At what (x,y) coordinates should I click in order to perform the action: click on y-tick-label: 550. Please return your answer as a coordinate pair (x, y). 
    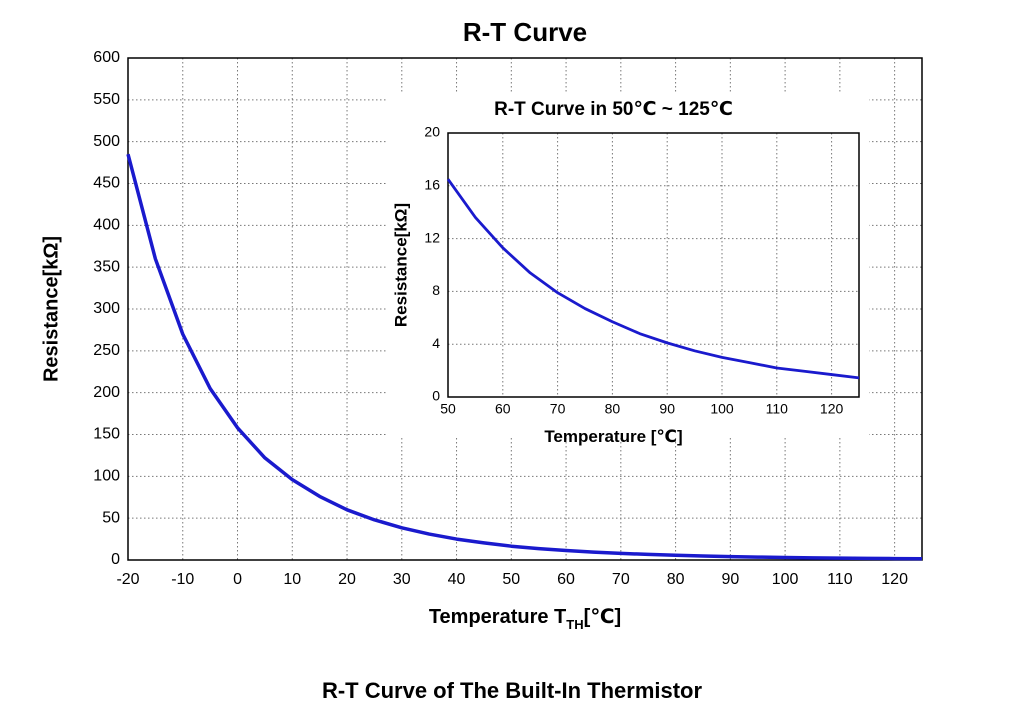
    Looking at the image, I should click on (106, 99).